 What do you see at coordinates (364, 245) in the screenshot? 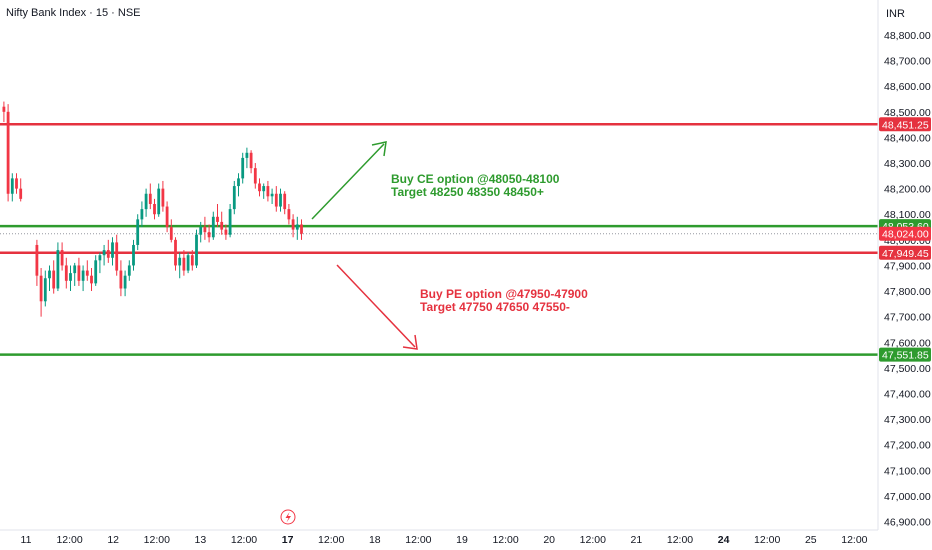
I see `annotation-arrows` at bounding box center [364, 245].